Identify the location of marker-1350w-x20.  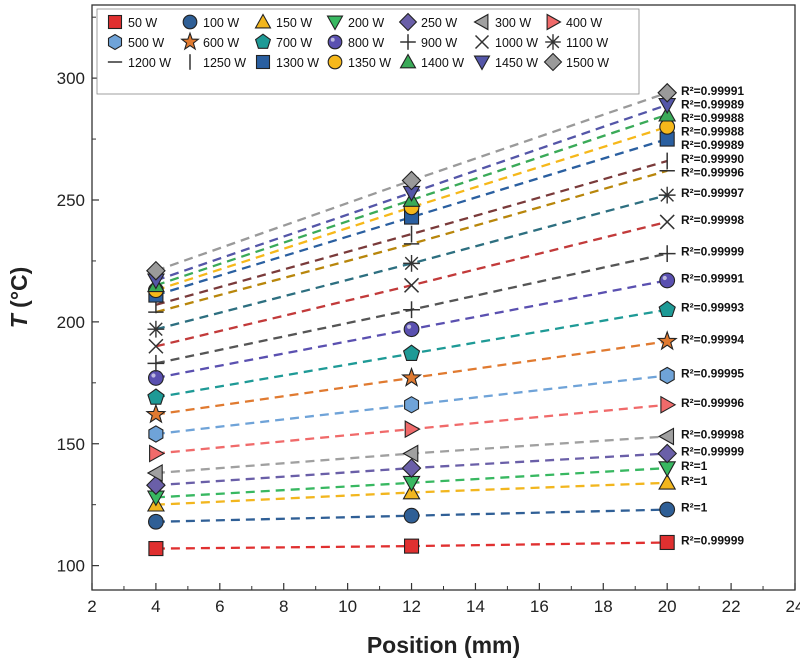
(667, 126).